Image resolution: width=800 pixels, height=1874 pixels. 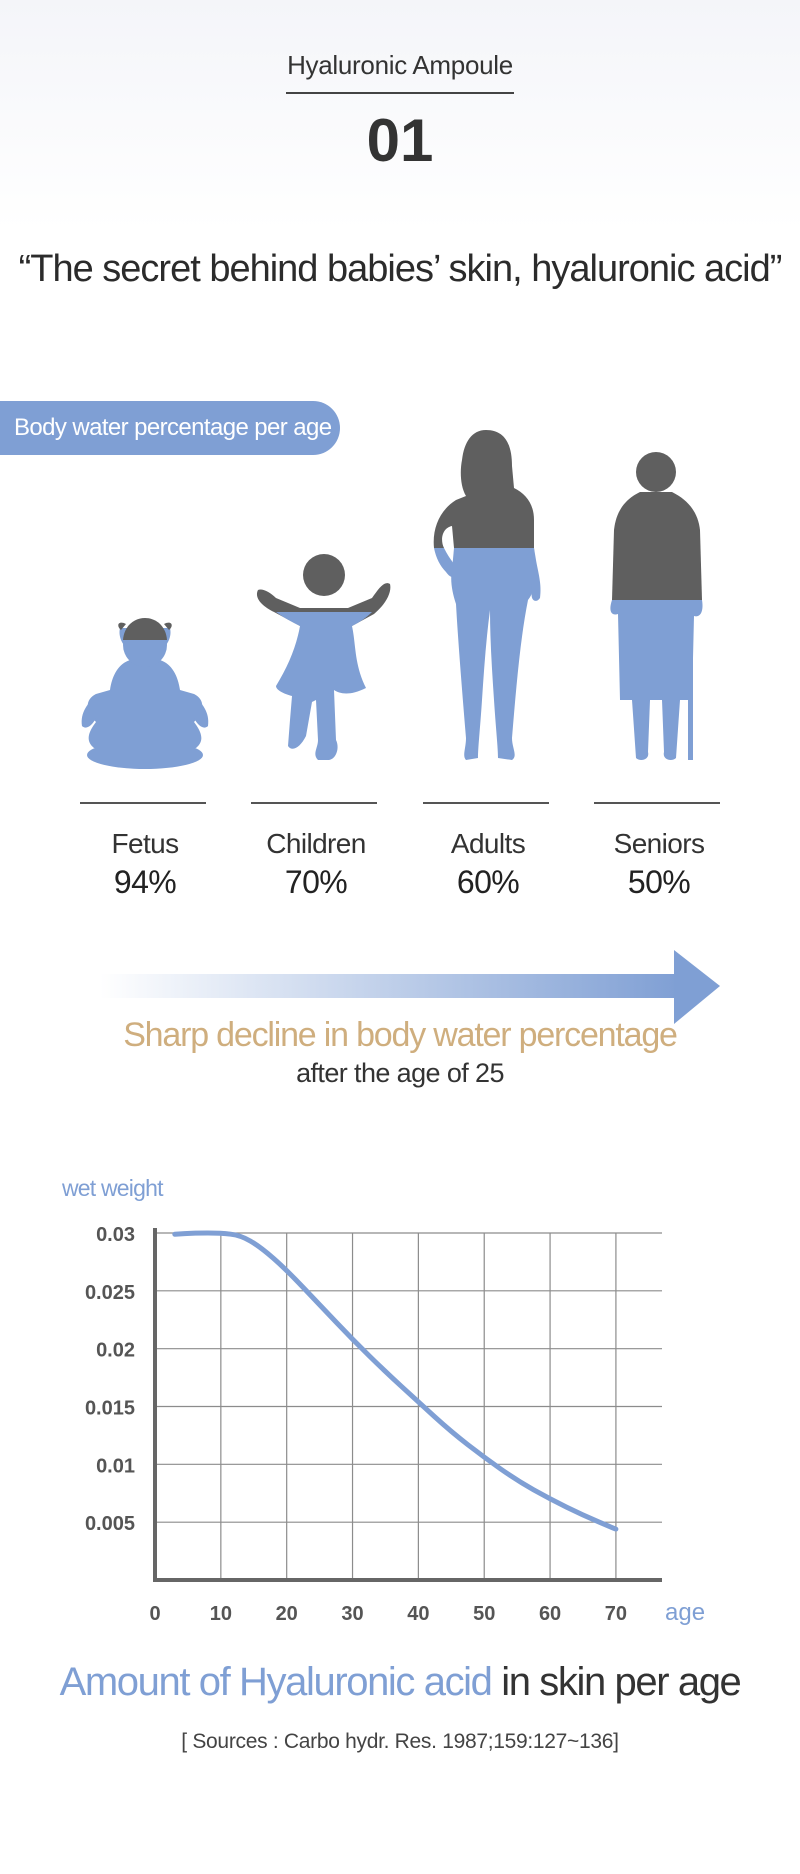 What do you see at coordinates (400, 1035) in the screenshot?
I see `decline-headline: Sharp decline in body water percentage` at bounding box center [400, 1035].